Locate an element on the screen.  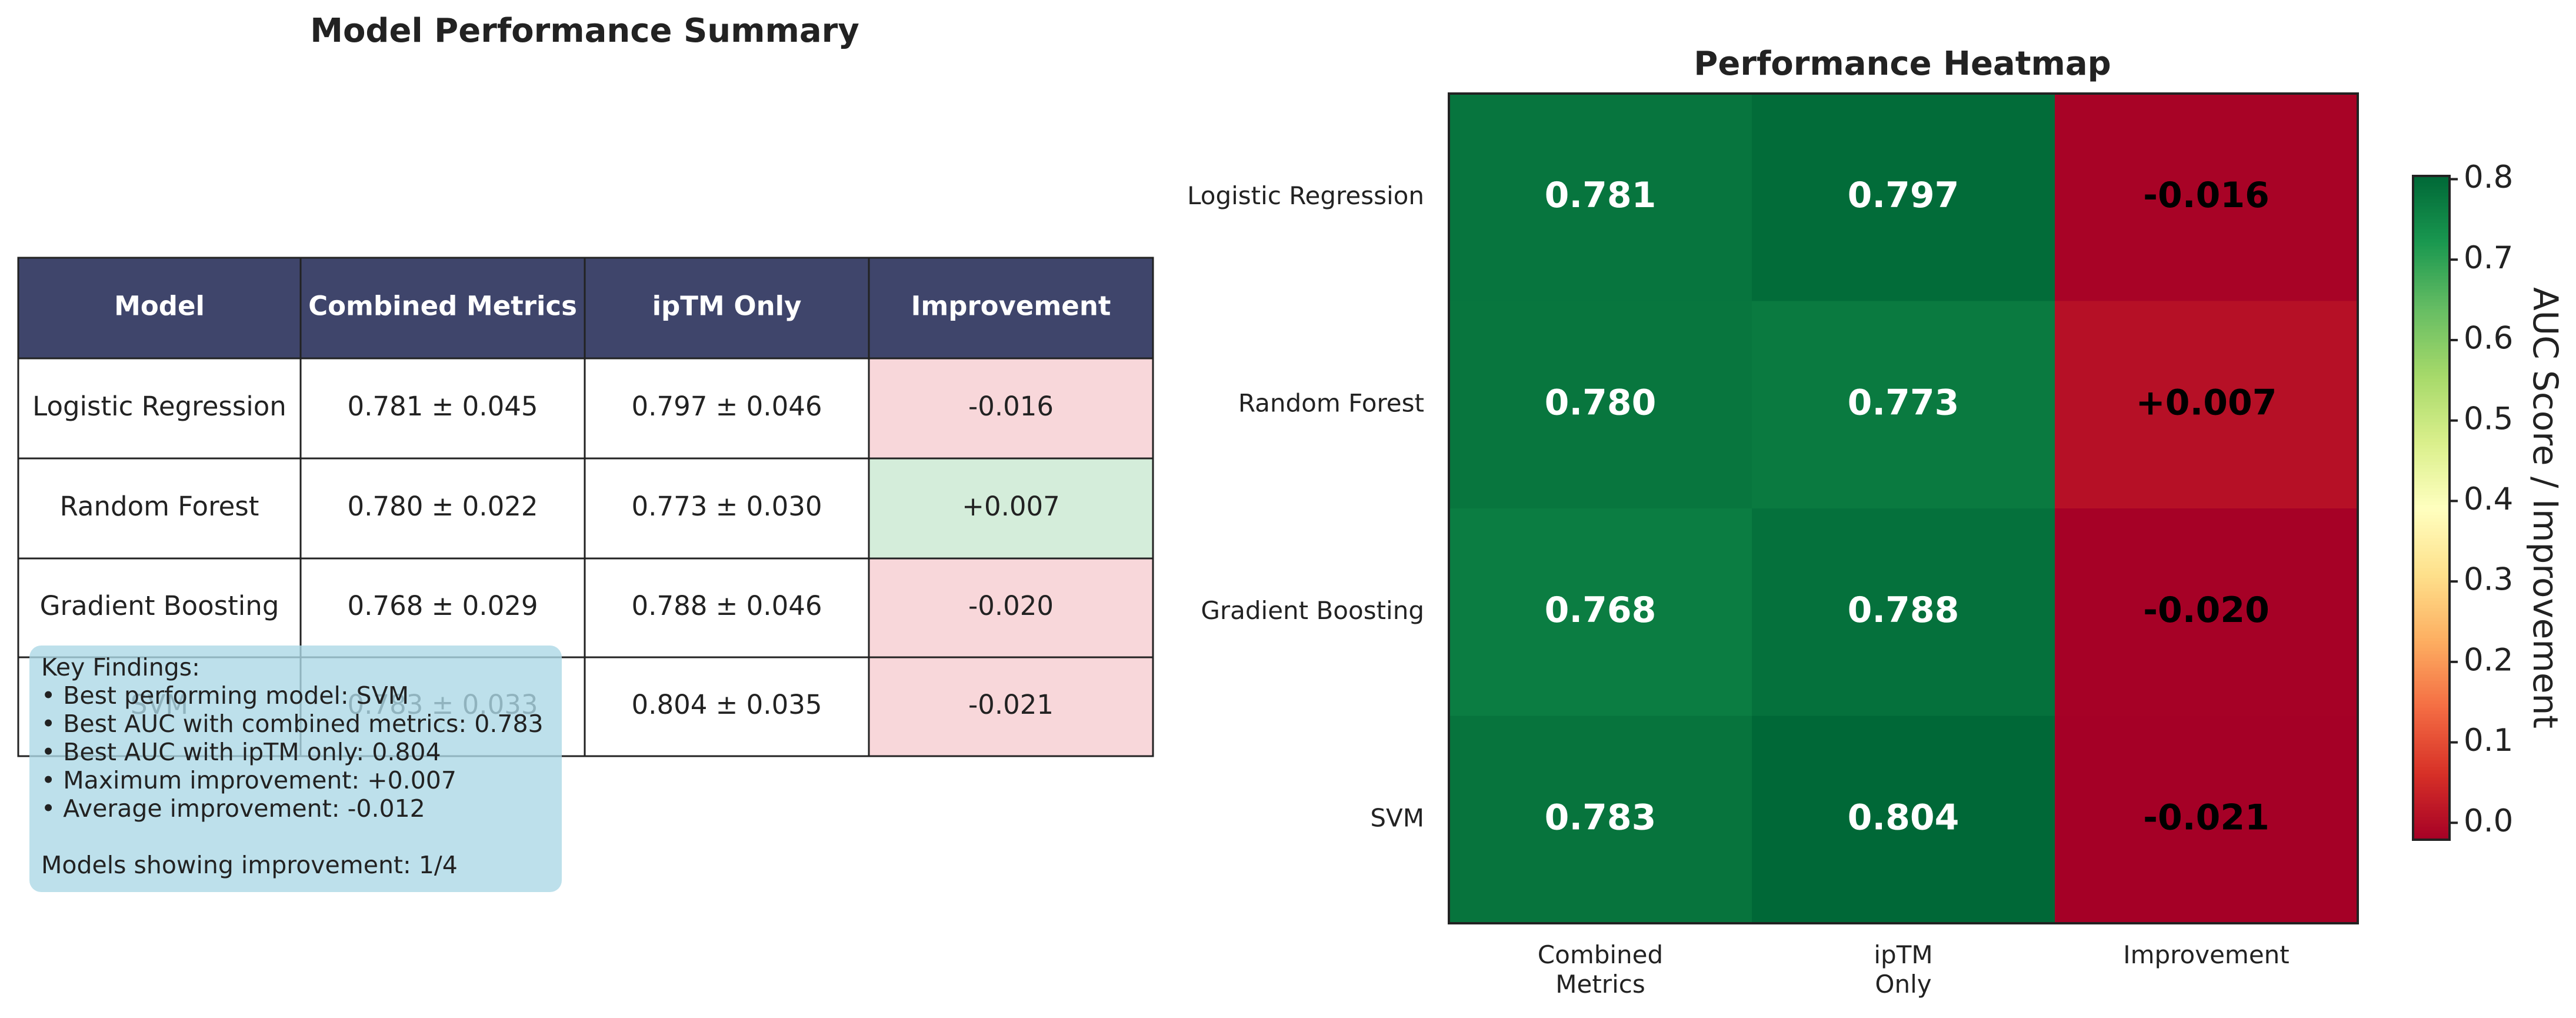
cell-text: 0.780 ± 0.022 is located at coordinates (443, 506).